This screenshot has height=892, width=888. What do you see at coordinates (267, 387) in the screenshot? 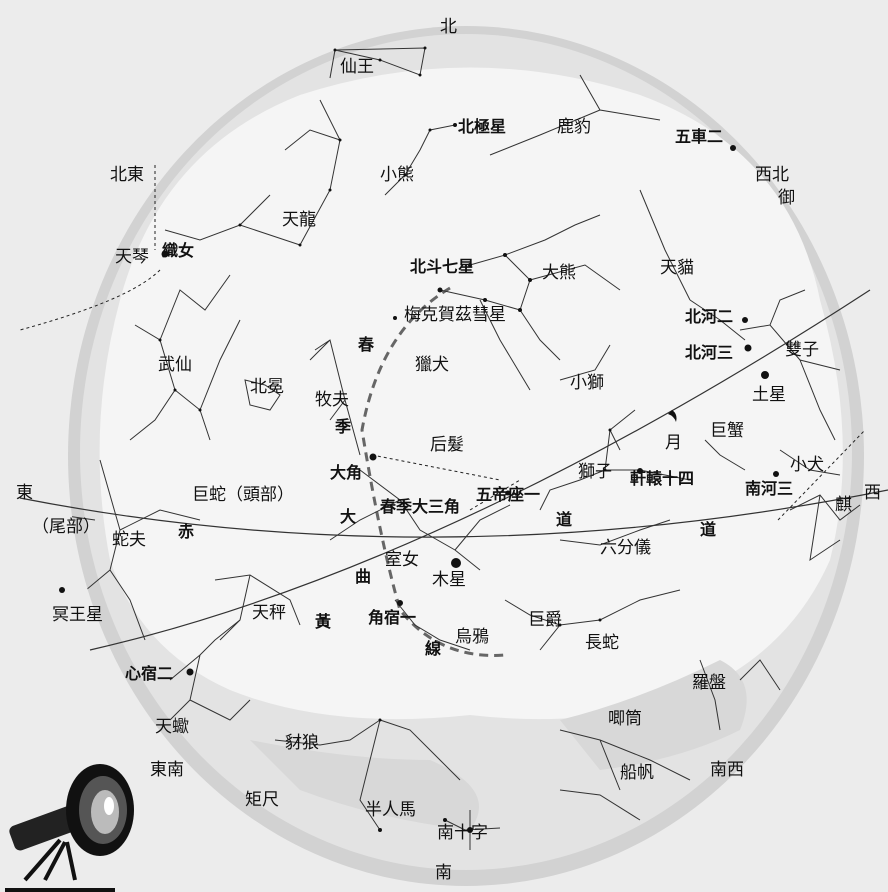
I see `label-corona-borealis: 北冕` at bounding box center [267, 387].